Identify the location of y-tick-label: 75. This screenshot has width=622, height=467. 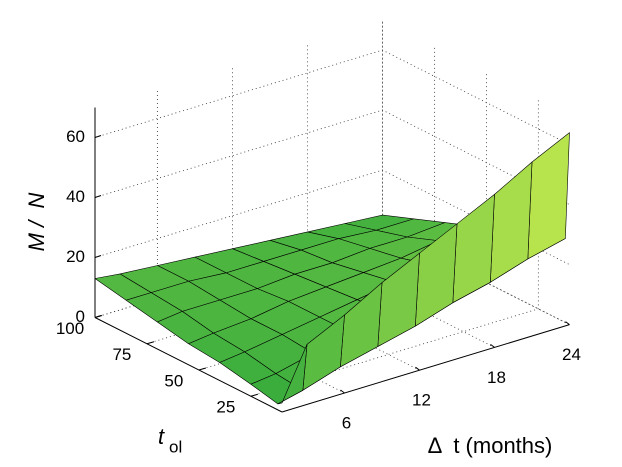
(121, 354).